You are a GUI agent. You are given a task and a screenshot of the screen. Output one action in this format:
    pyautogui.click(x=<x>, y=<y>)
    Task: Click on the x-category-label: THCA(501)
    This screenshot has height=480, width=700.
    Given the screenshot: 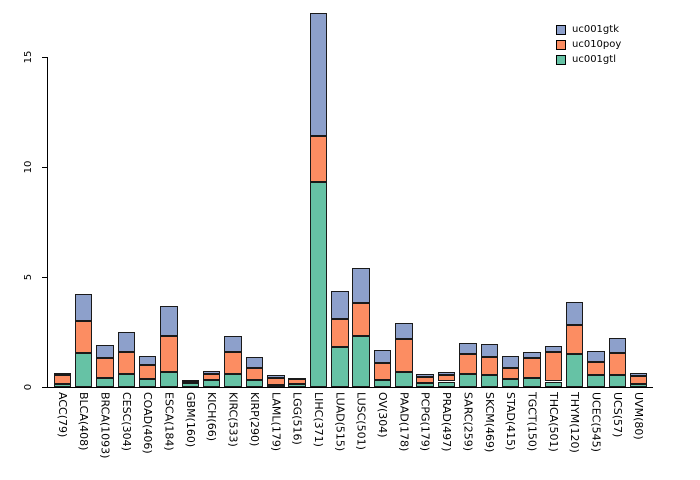 What is the action you would take?
    pyautogui.click(x=553, y=422)
    